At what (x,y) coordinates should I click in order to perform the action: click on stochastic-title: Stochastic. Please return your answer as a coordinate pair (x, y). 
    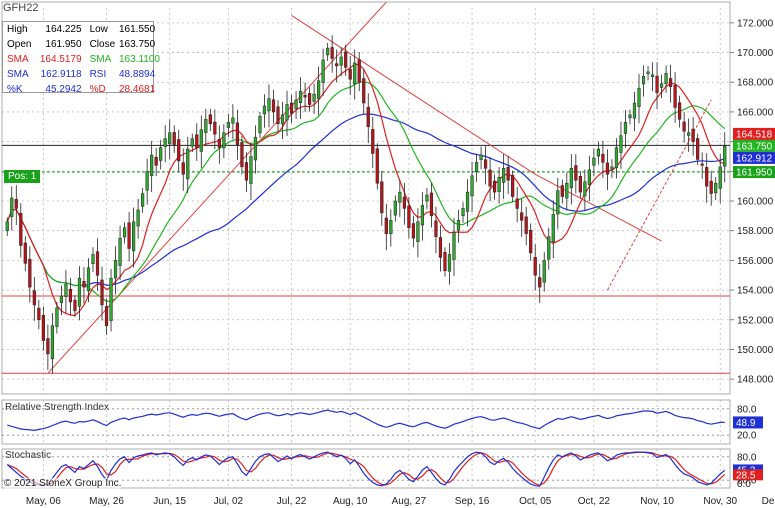
    Looking at the image, I should click on (28, 455).